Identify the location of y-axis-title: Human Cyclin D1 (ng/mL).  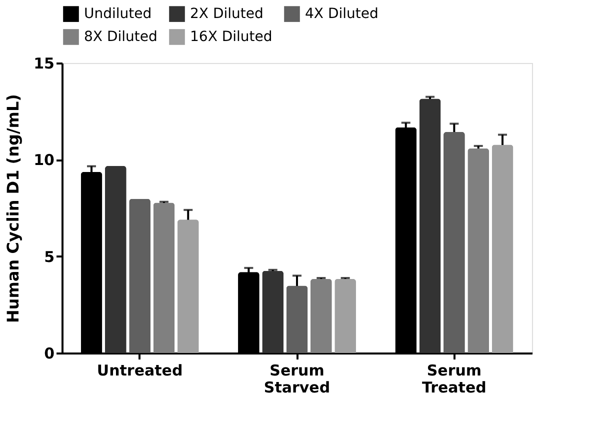
(13, 208).